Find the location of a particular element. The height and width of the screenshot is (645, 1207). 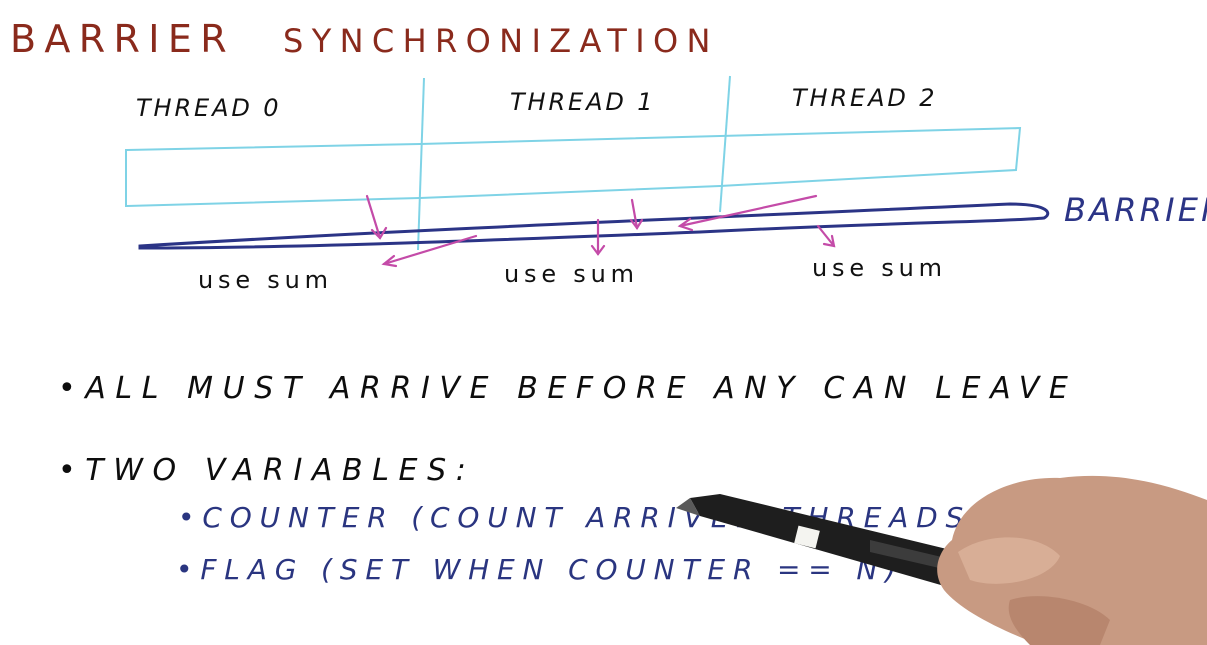

barrier-line is located at coordinates (594, 226).